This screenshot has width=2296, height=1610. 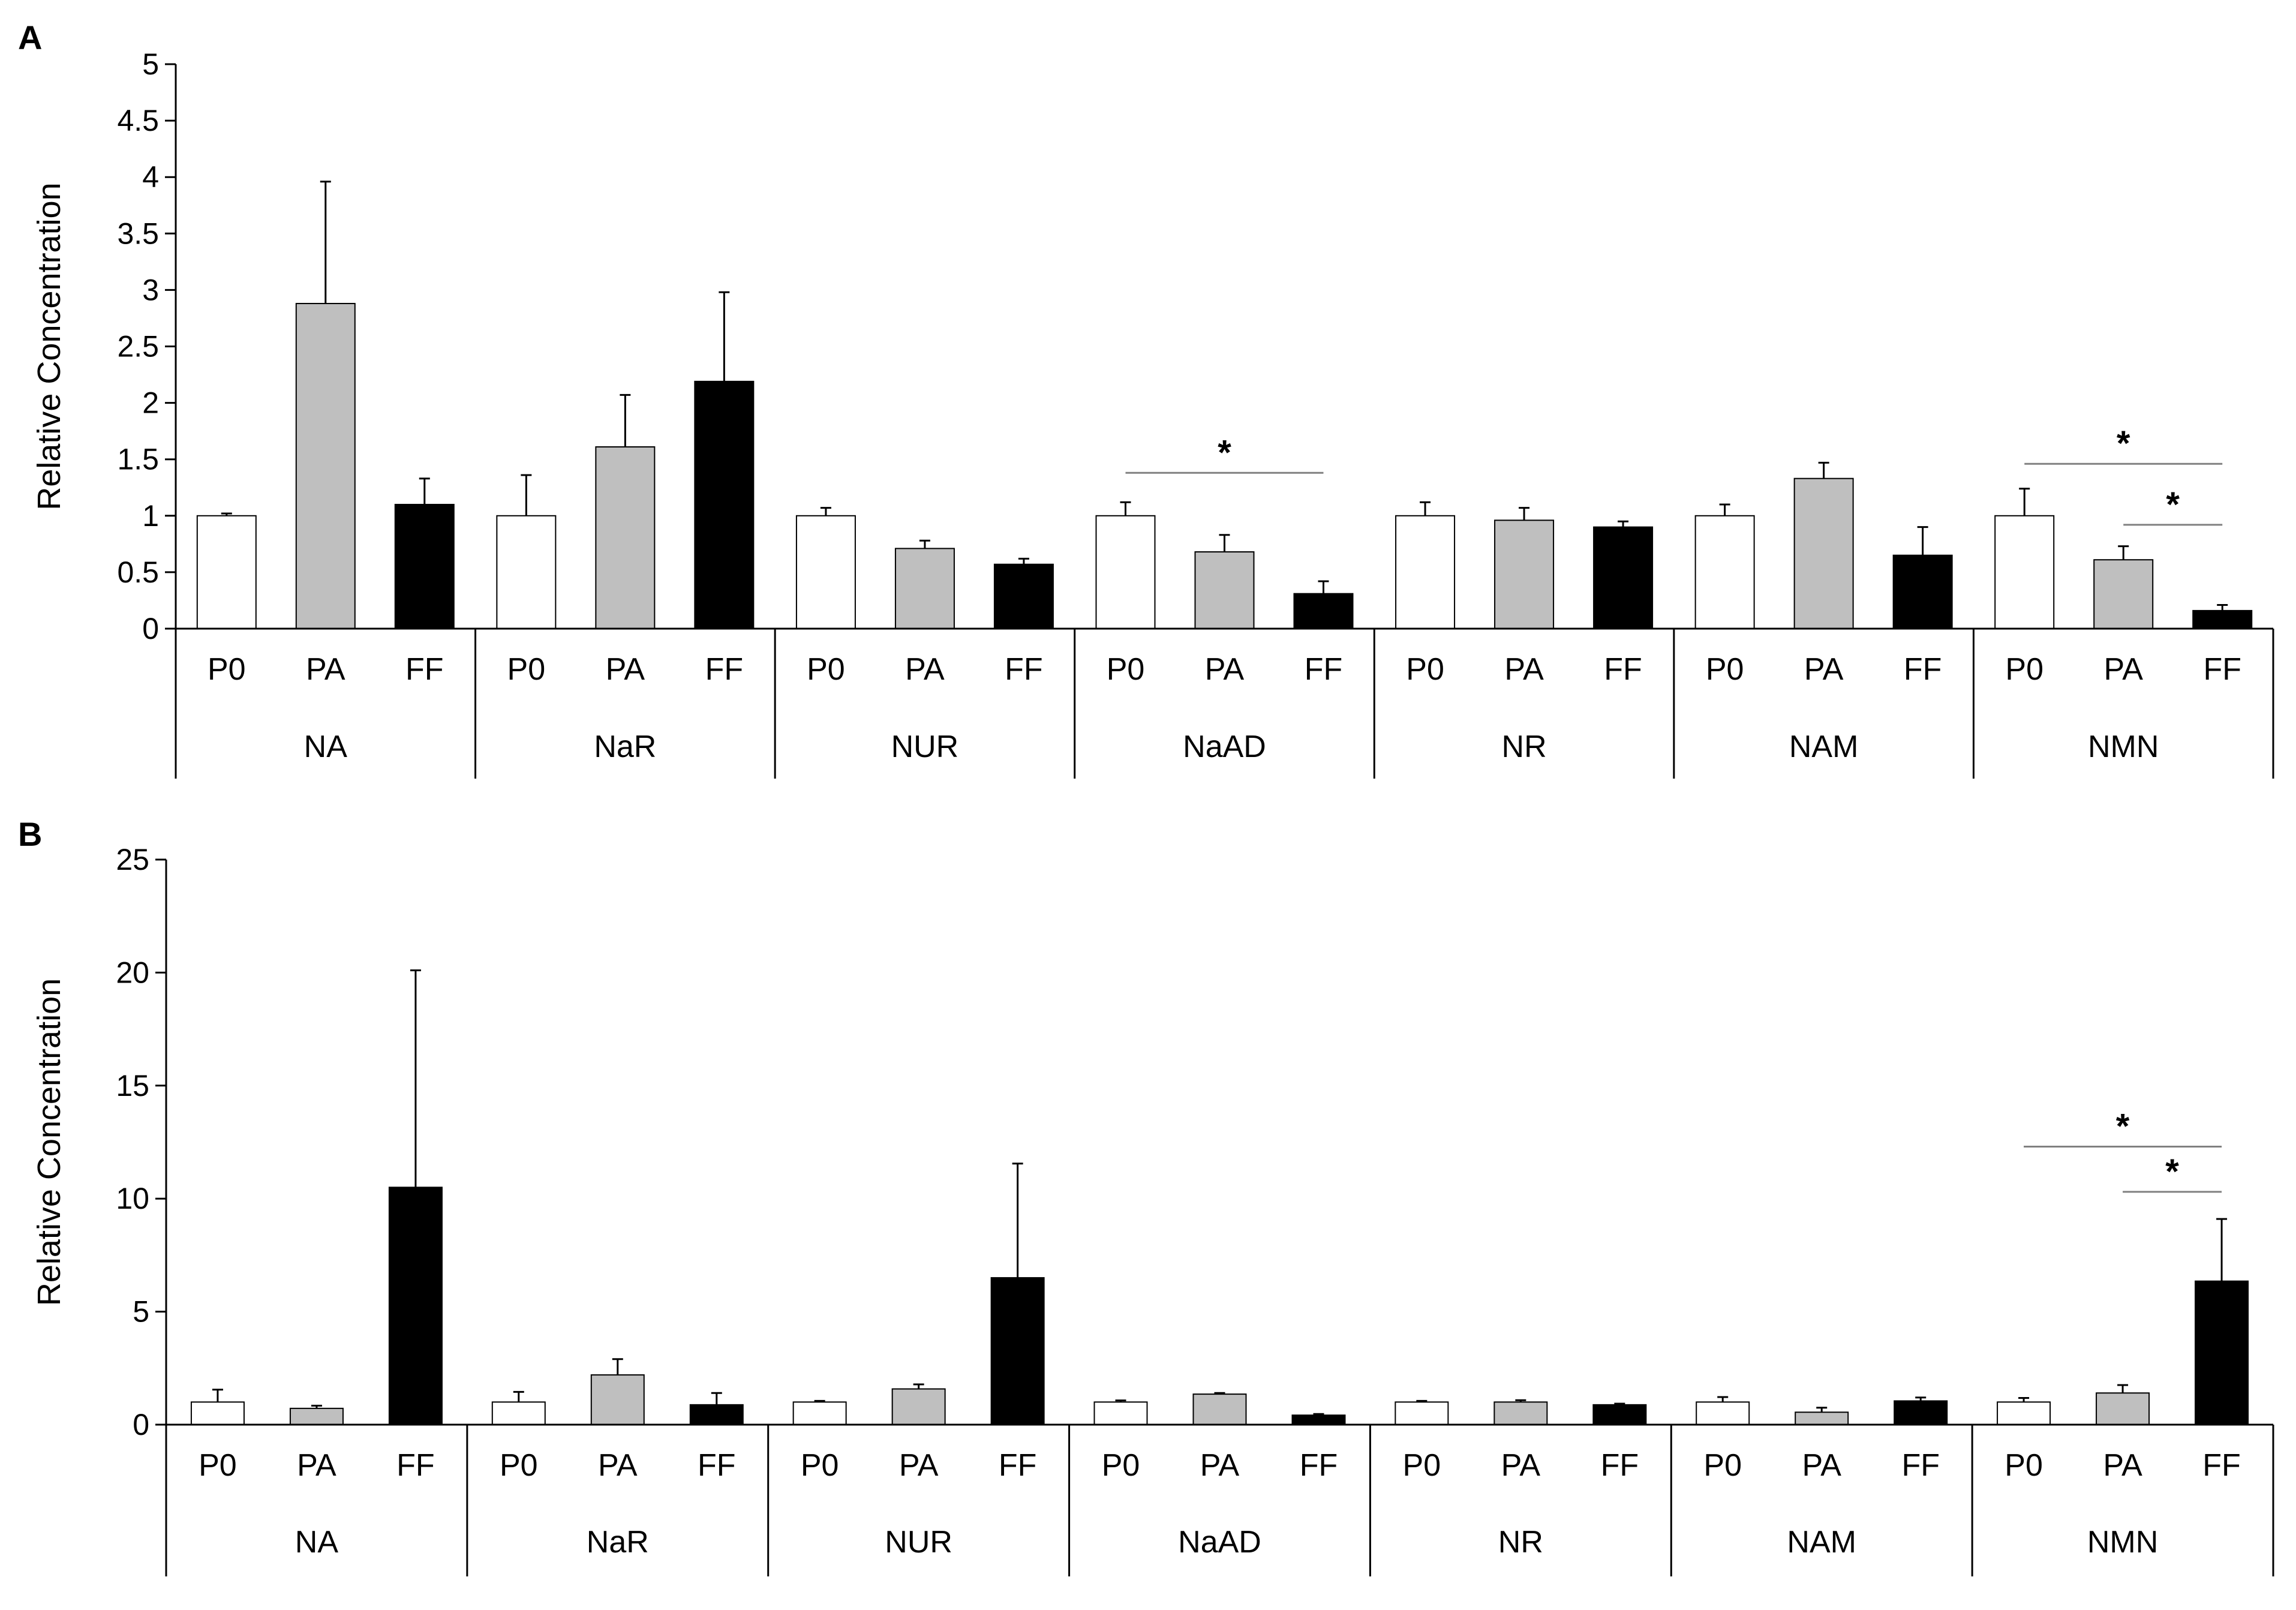 I want to click on y-tick-label: 5, so click(x=141, y=1312).